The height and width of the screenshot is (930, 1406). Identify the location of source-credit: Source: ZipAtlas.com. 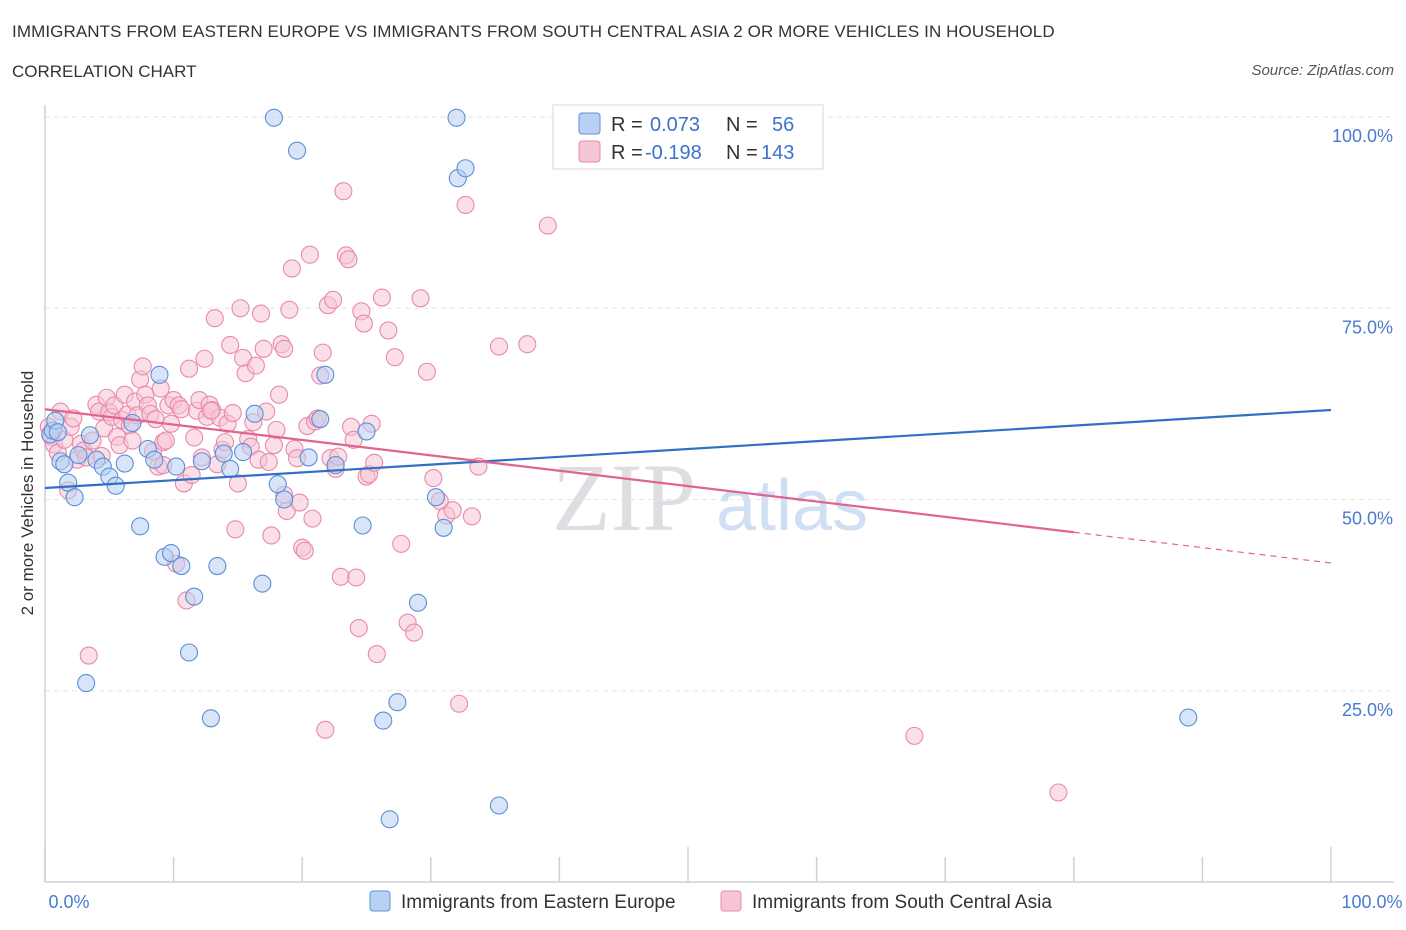
(1322, 70).